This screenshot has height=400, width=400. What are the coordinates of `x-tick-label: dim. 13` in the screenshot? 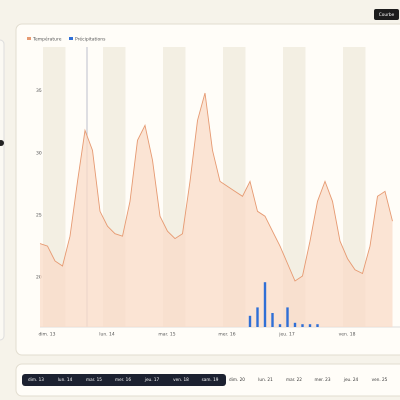 It's located at (46, 335).